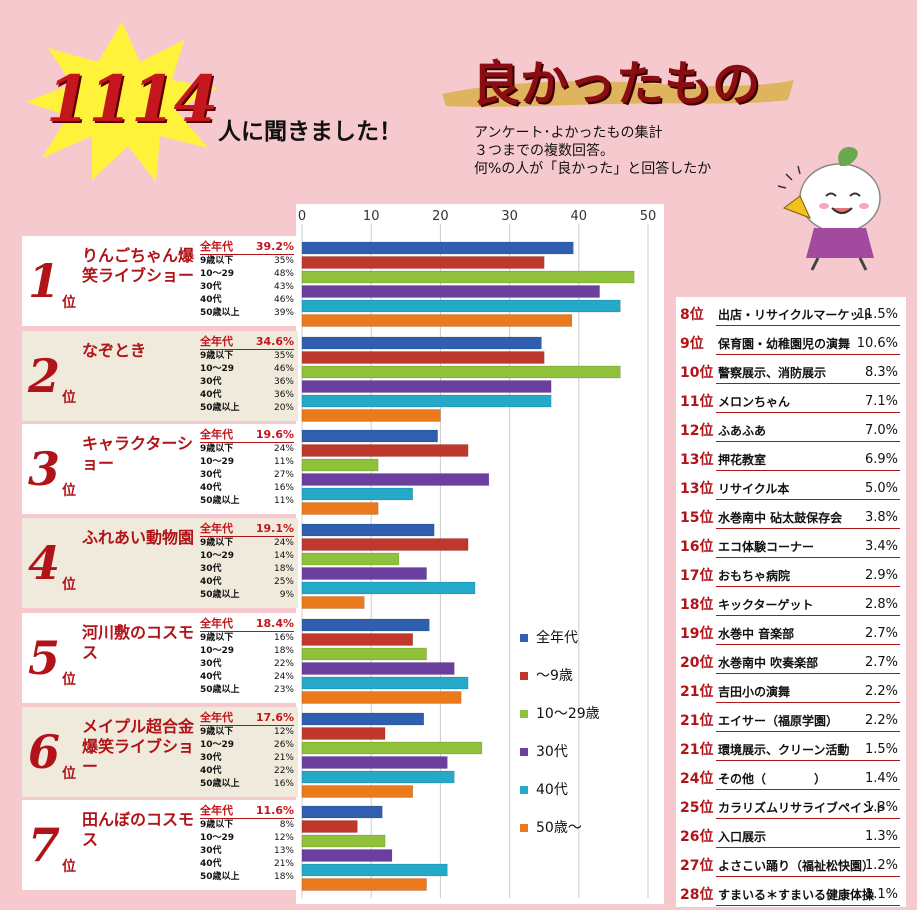  What do you see at coordinates (768, 663) in the screenshot?
I see `ranking-name: 水巻南中 吹奏楽部` at bounding box center [768, 663].